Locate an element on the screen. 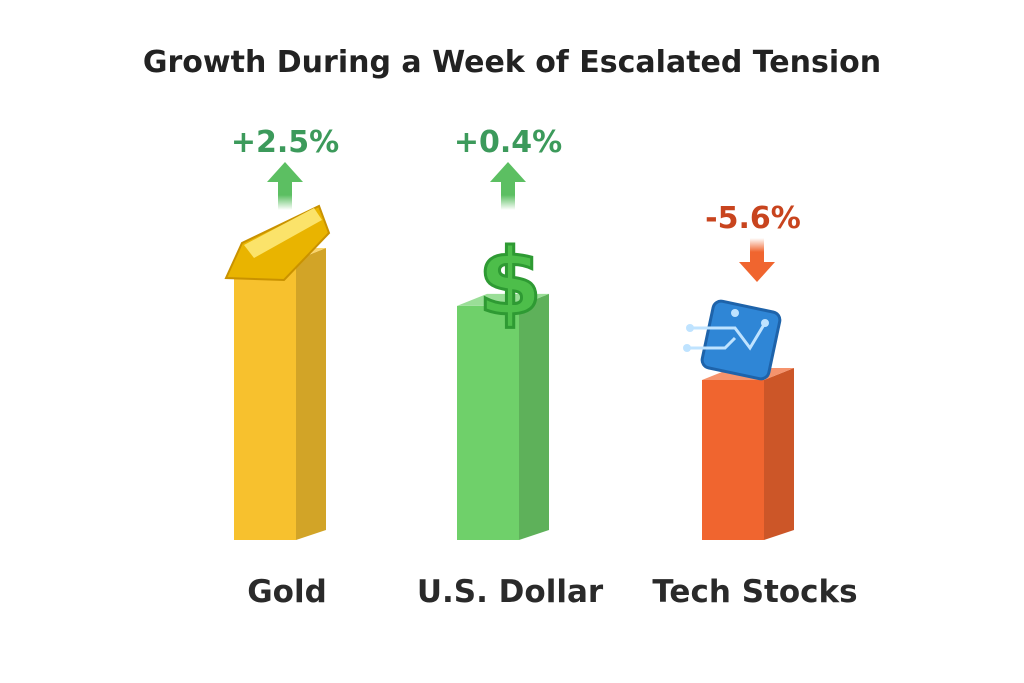  category-label: Gold is located at coordinates (287, 592).